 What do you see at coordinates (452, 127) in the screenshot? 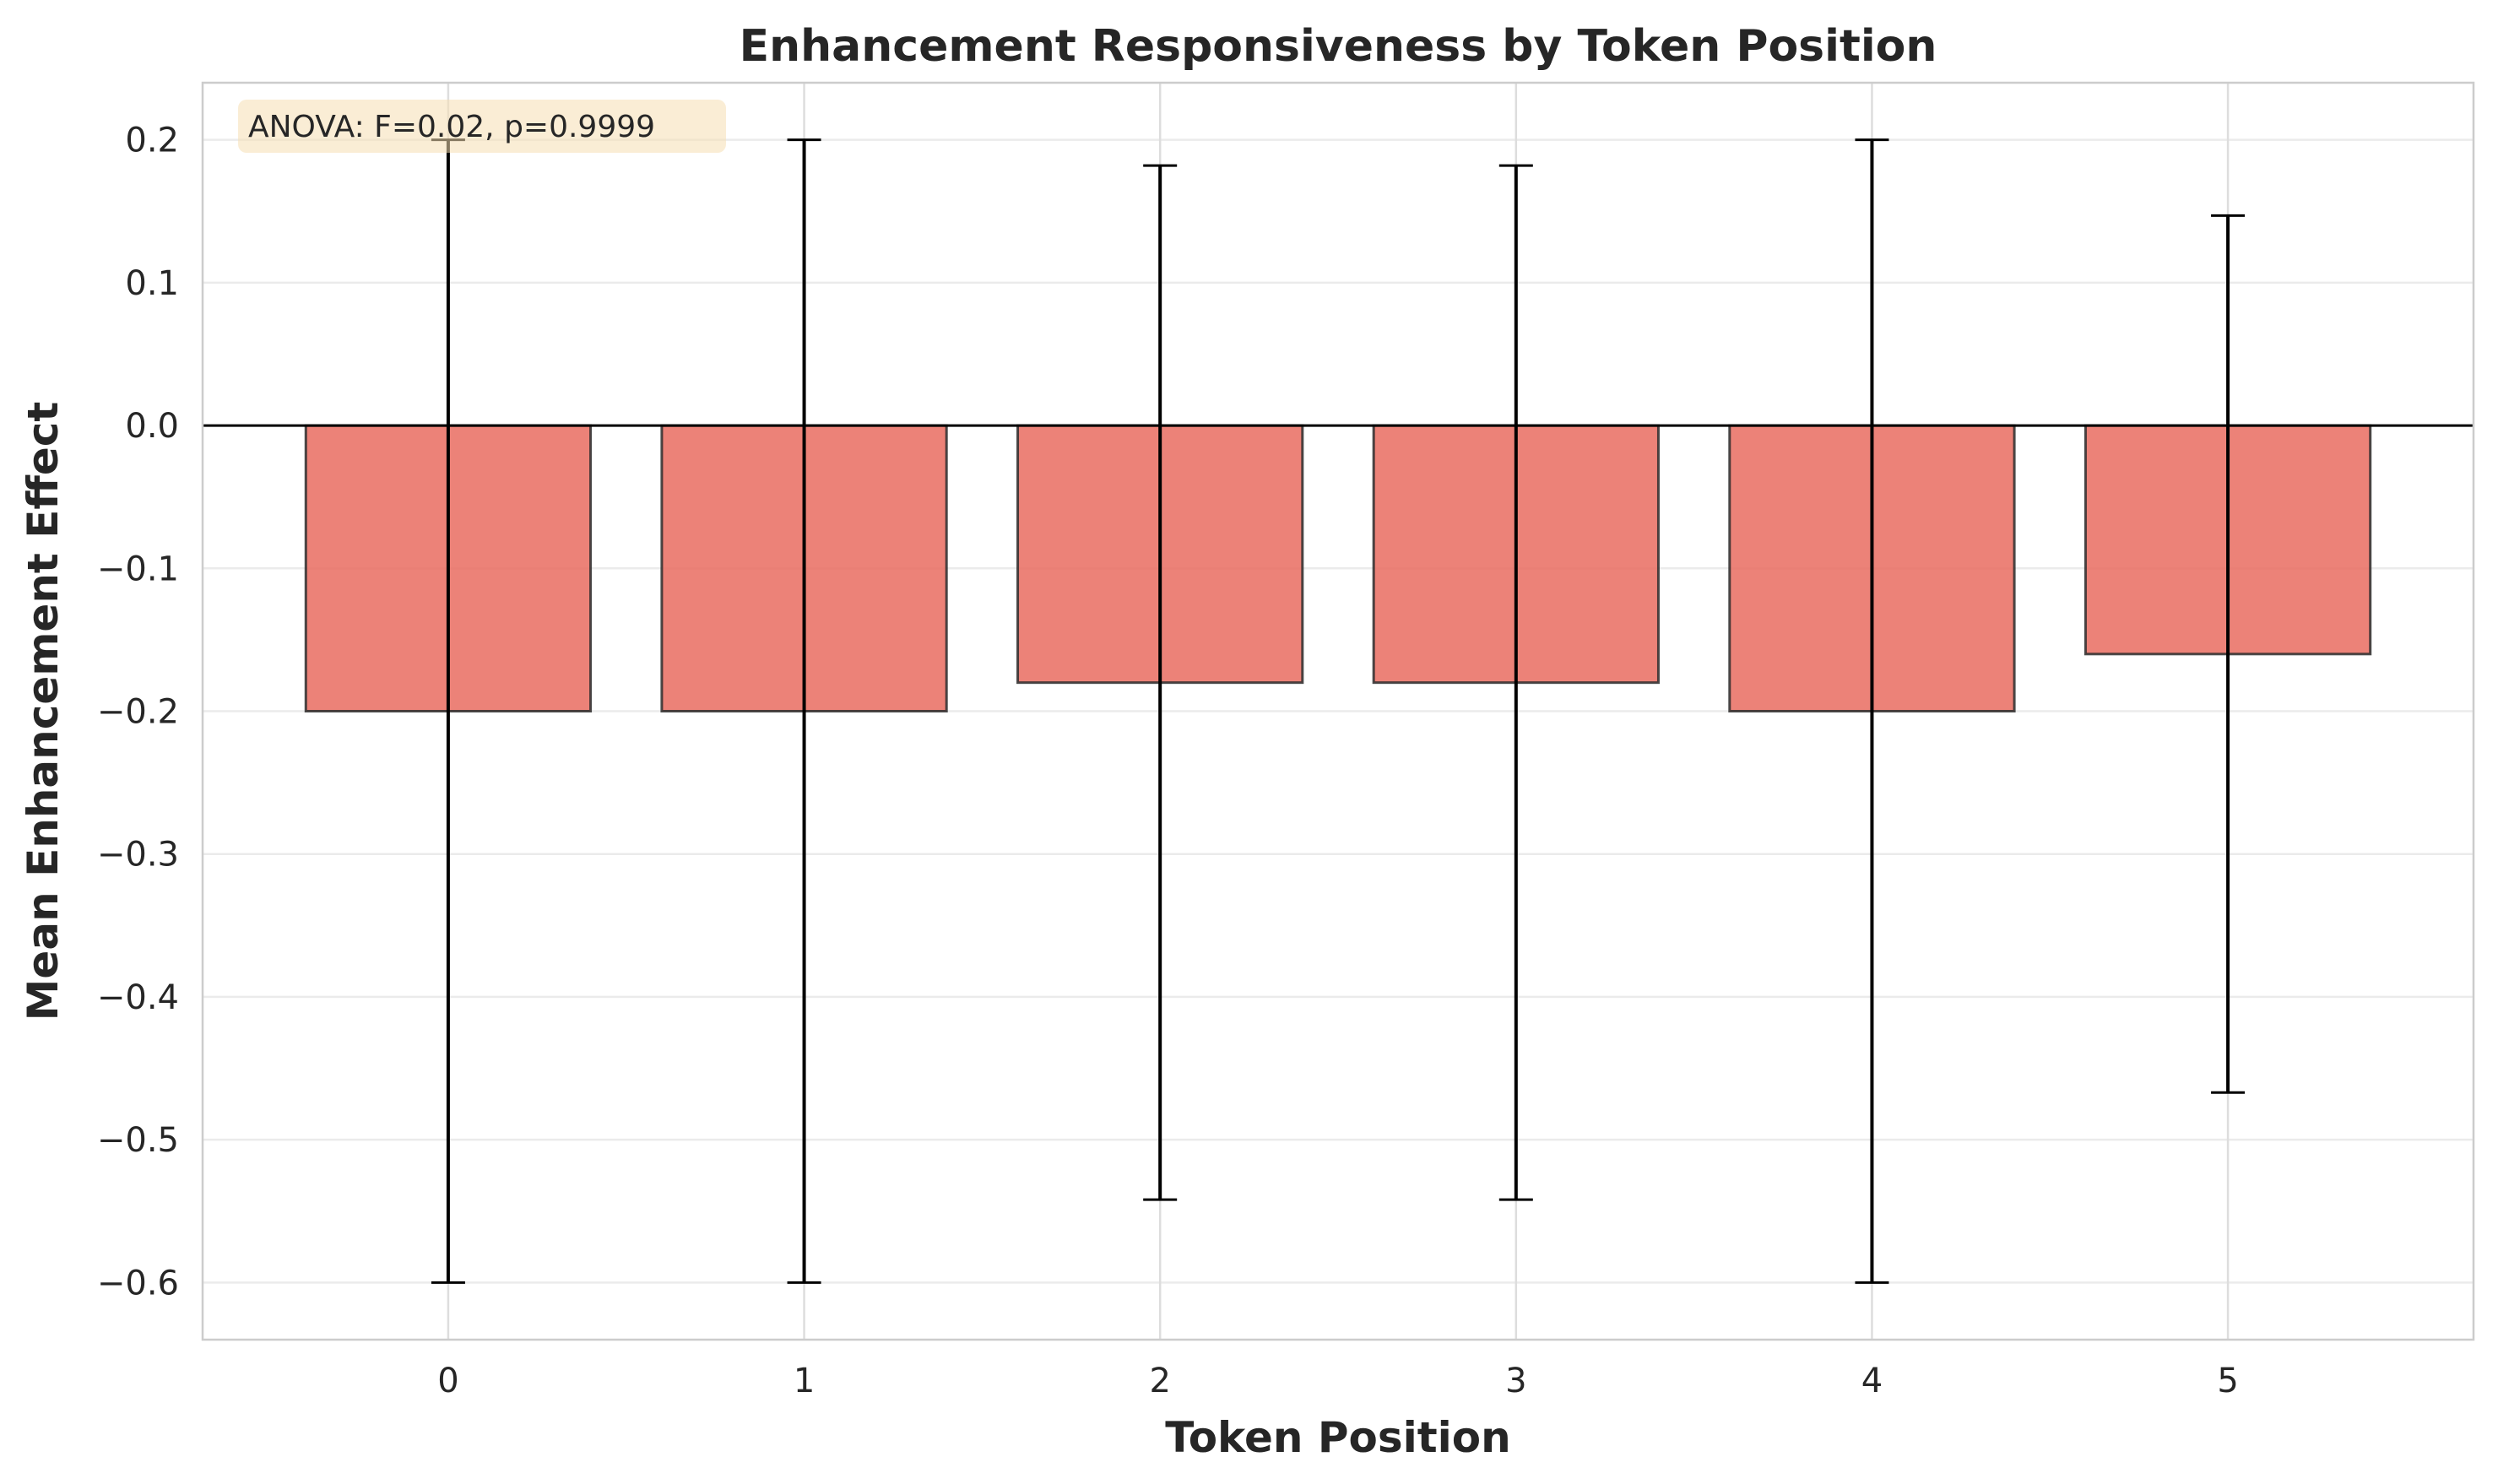
I see `annotation-text: ANOVA: F=0.02, p=0.9999` at bounding box center [452, 127].